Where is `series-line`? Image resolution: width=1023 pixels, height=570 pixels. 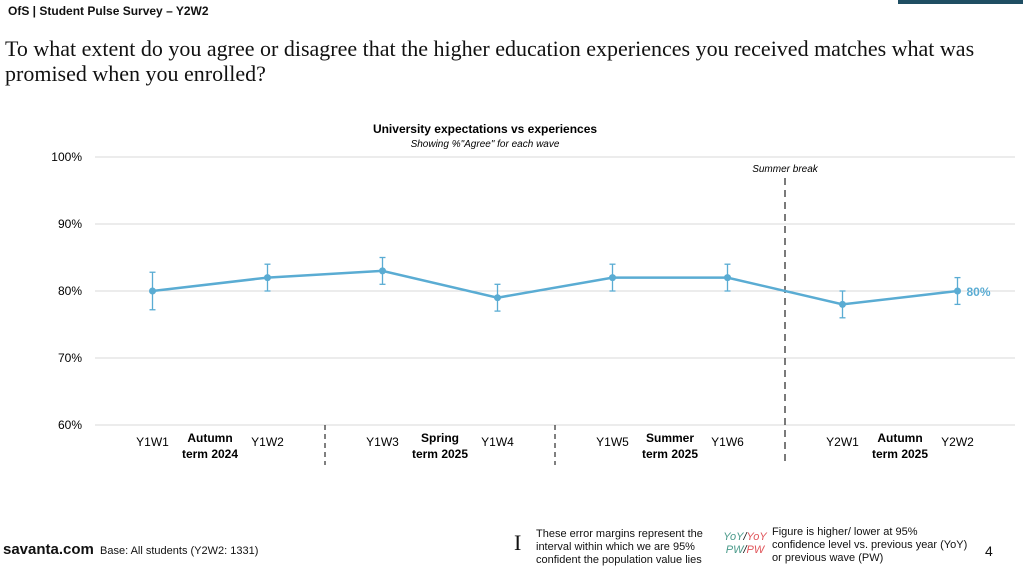
series-line is located at coordinates (555, 287).